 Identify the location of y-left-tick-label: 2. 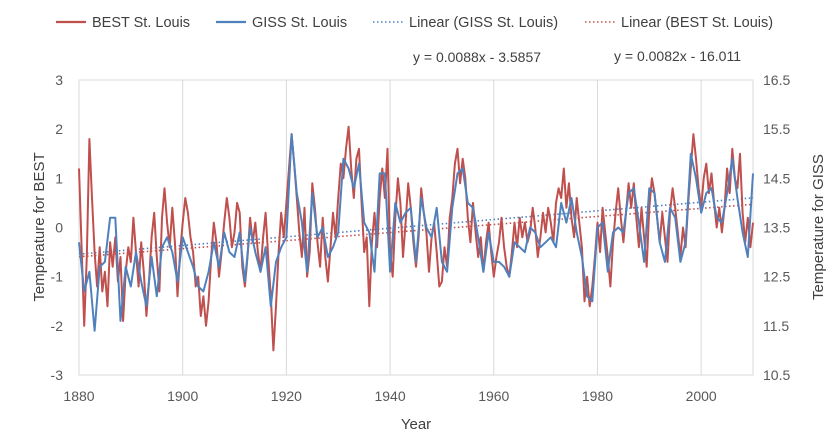
(59, 129).